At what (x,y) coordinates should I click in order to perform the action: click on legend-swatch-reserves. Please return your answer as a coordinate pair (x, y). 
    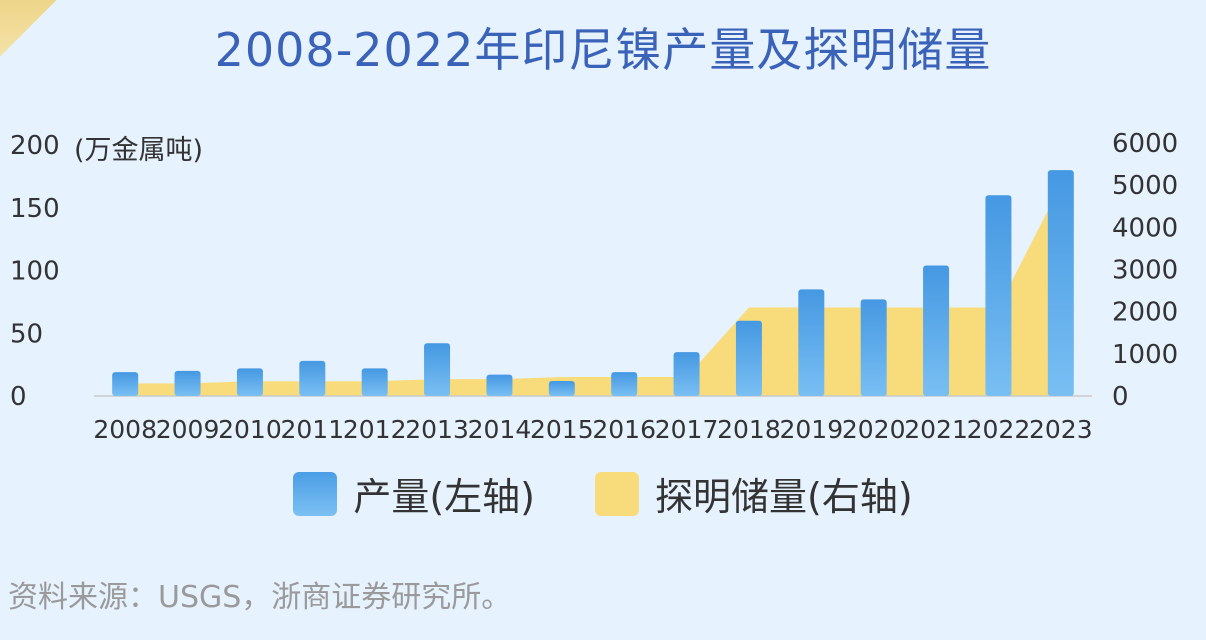
    Looking at the image, I should click on (617, 493).